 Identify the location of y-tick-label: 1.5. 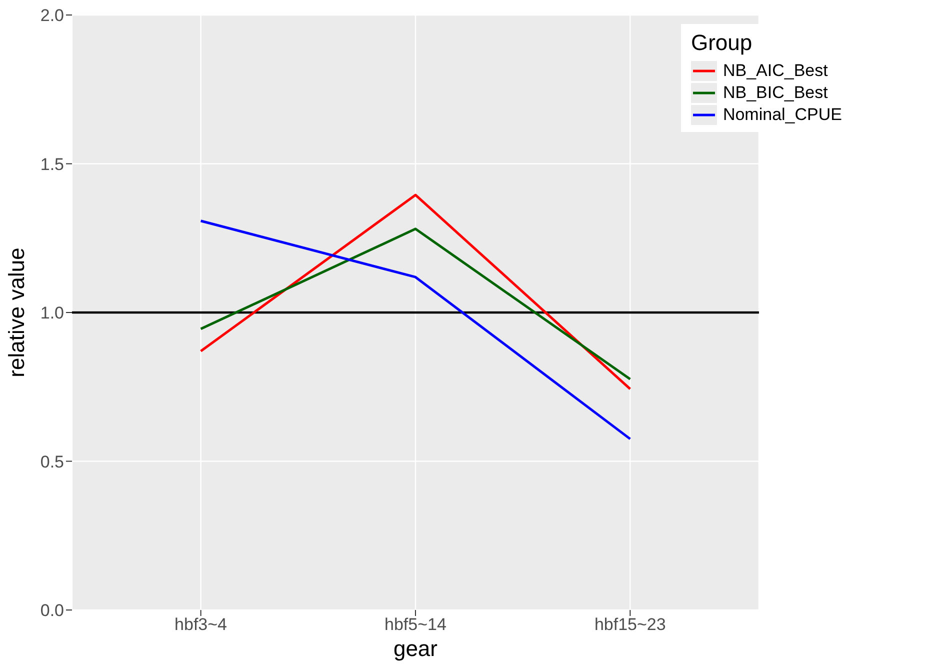
(52, 164).